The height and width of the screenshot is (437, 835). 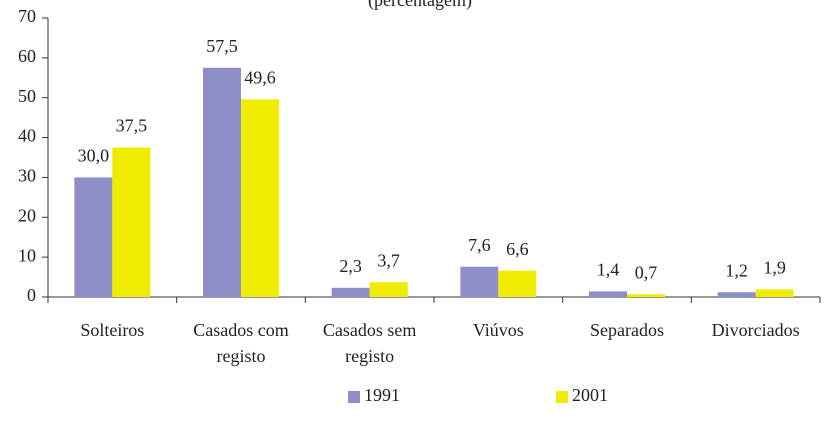 What do you see at coordinates (646, 272) in the screenshot?
I see `value-label: 0,7` at bounding box center [646, 272].